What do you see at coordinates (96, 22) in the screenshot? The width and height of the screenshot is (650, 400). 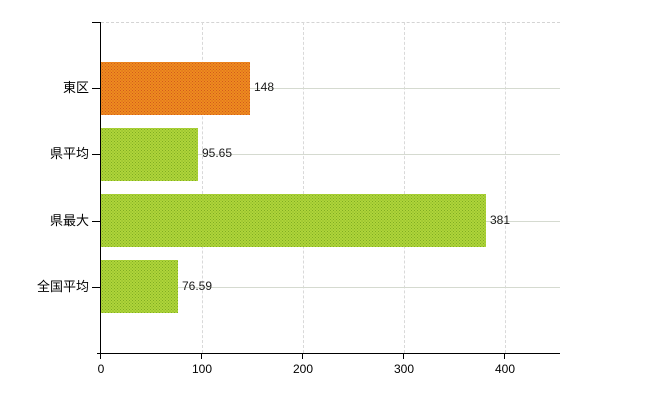 I see `y-axis-end-tick` at bounding box center [96, 22].